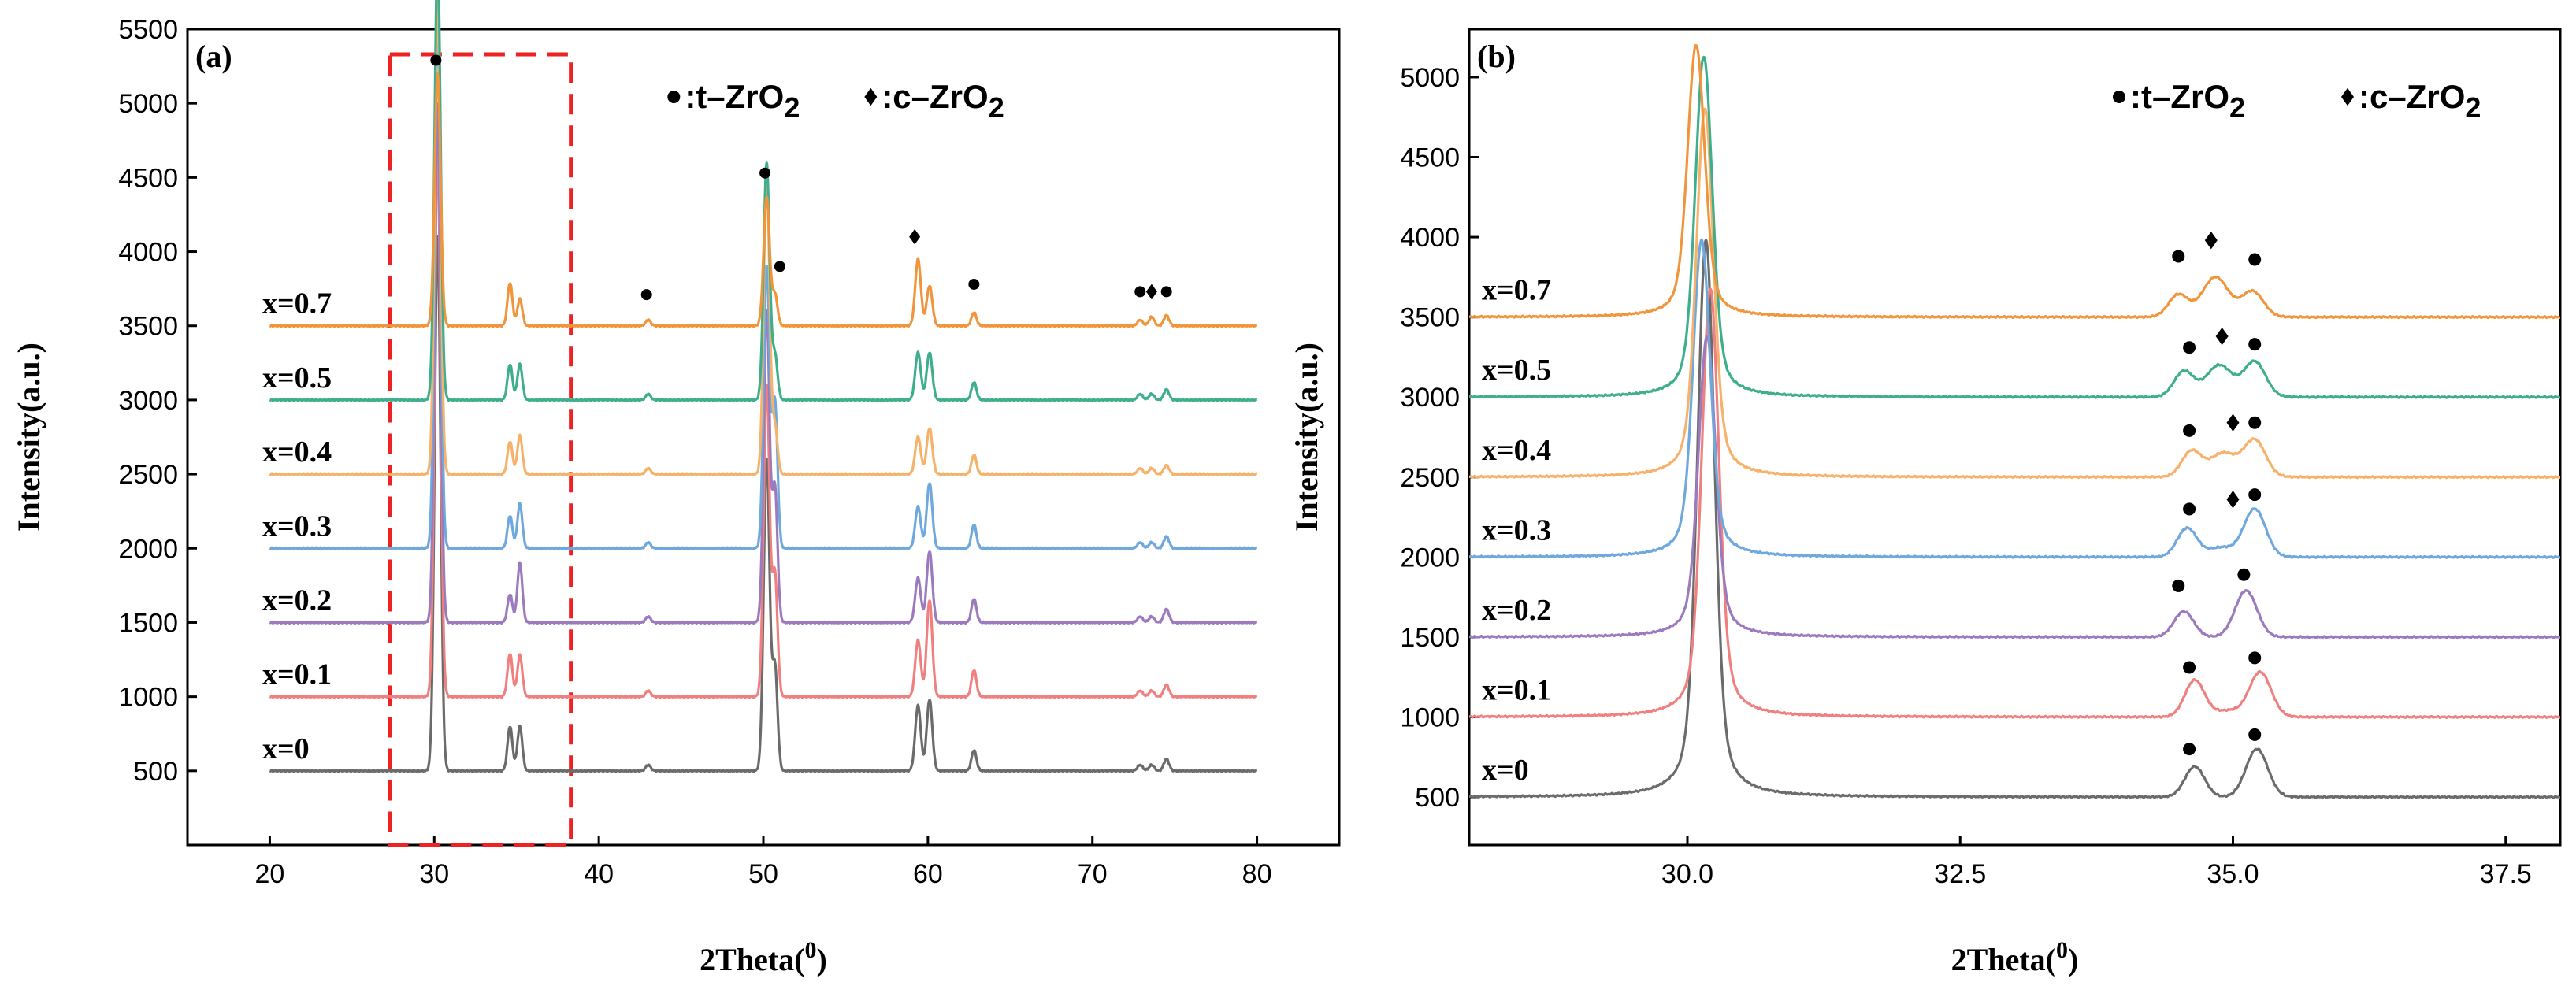 The height and width of the screenshot is (997, 2576). What do you see at coordinates (1505, 771) in the screenshot?
I see `series-label: x=0` at bounding box center [1505, 771].